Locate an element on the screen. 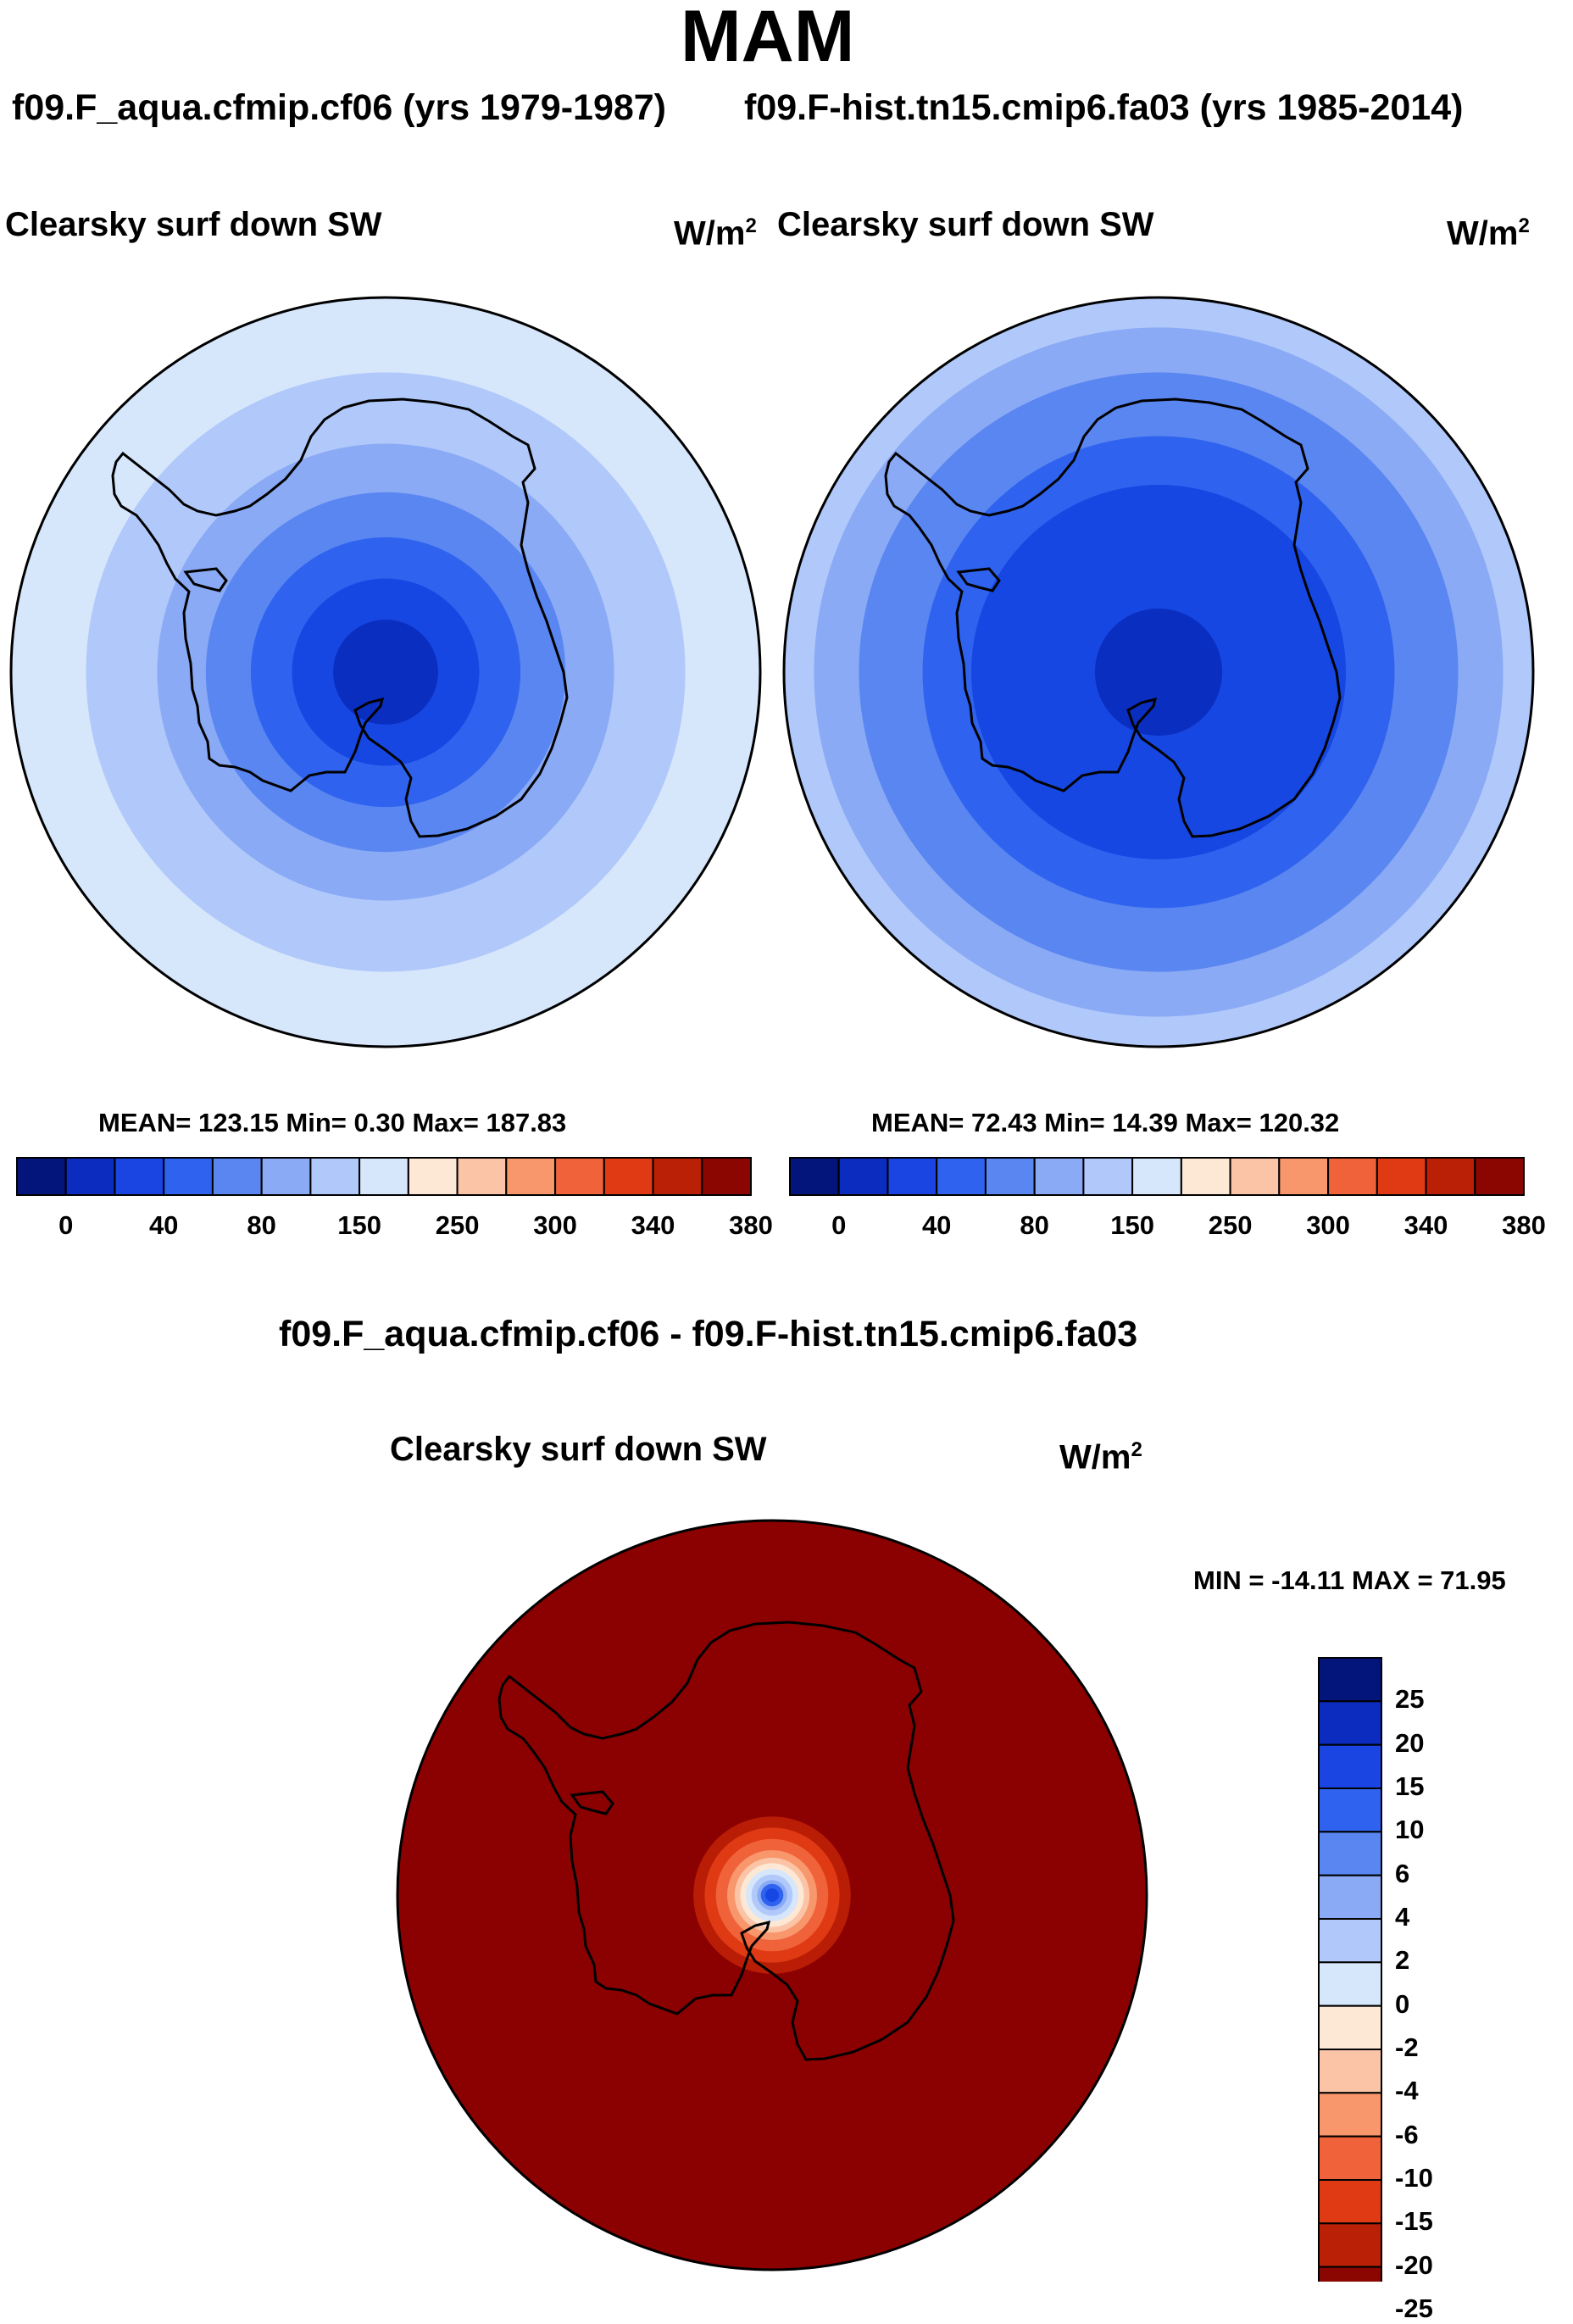 This screenshot has height=2324, width=1573. diff-map-contours is located at coordinates (772, 1895).